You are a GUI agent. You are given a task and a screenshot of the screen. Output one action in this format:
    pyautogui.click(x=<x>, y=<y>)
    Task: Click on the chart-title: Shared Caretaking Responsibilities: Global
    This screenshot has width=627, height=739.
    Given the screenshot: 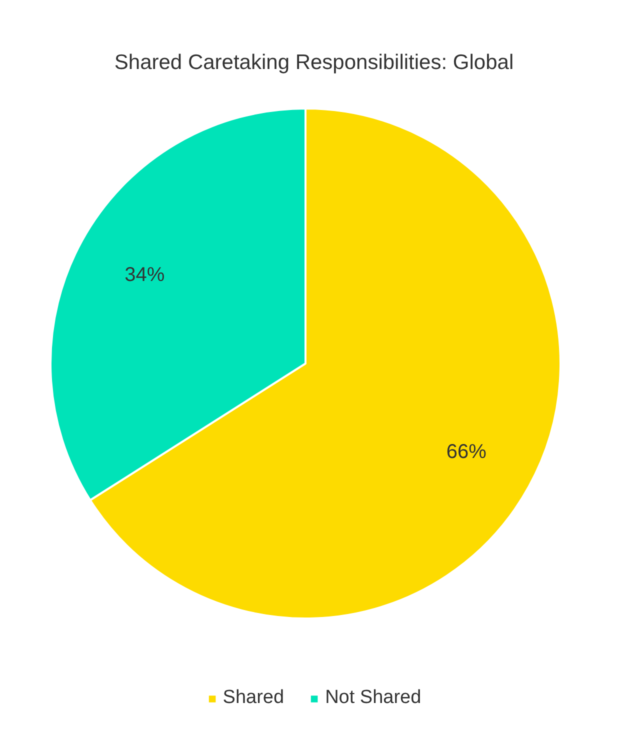 What is the action you would take?
    pyautogui.click(x=314, y=62)
    